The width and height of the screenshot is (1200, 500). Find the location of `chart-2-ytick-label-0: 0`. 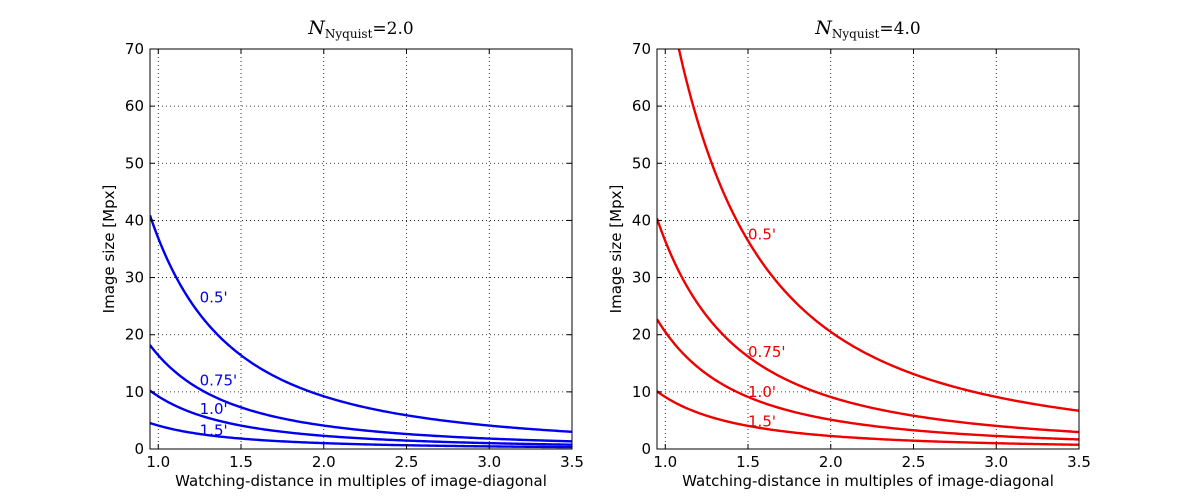

chart-2-ytick-label-0: 0 is located at coordinates (646, 449).